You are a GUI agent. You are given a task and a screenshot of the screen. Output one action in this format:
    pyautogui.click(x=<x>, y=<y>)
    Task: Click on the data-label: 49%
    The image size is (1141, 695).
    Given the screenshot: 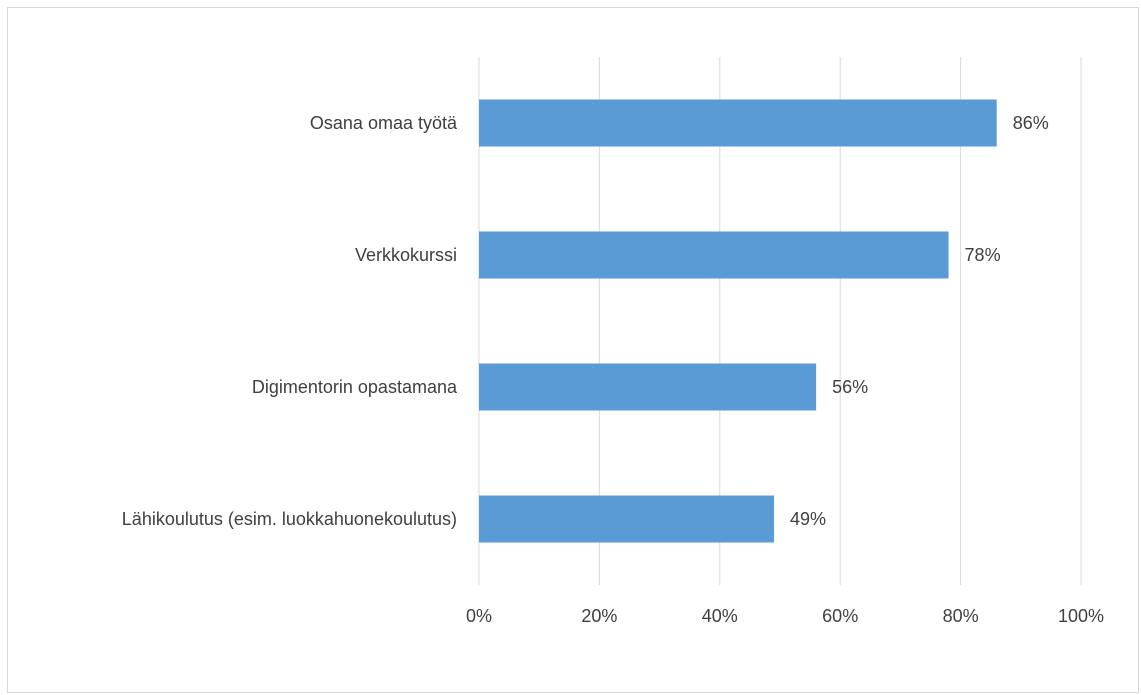 What is the action you would take?
    pyautogui.click(x=808, y=519)
    